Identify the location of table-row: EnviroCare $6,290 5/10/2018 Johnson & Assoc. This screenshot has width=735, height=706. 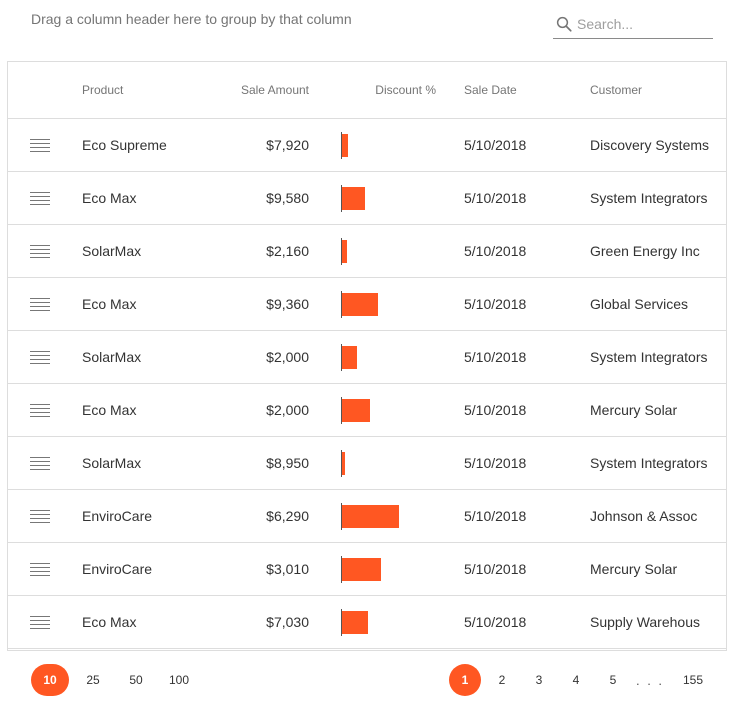
(367, 516).